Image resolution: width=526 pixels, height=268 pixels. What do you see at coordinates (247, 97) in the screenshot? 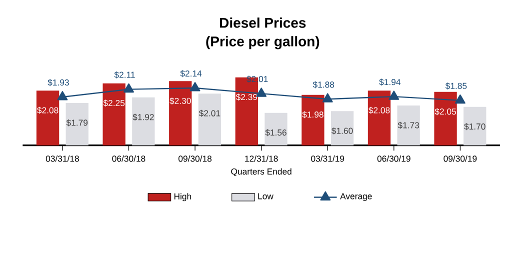
I see `data-label: $2.39` at bounding box center [247, 97].